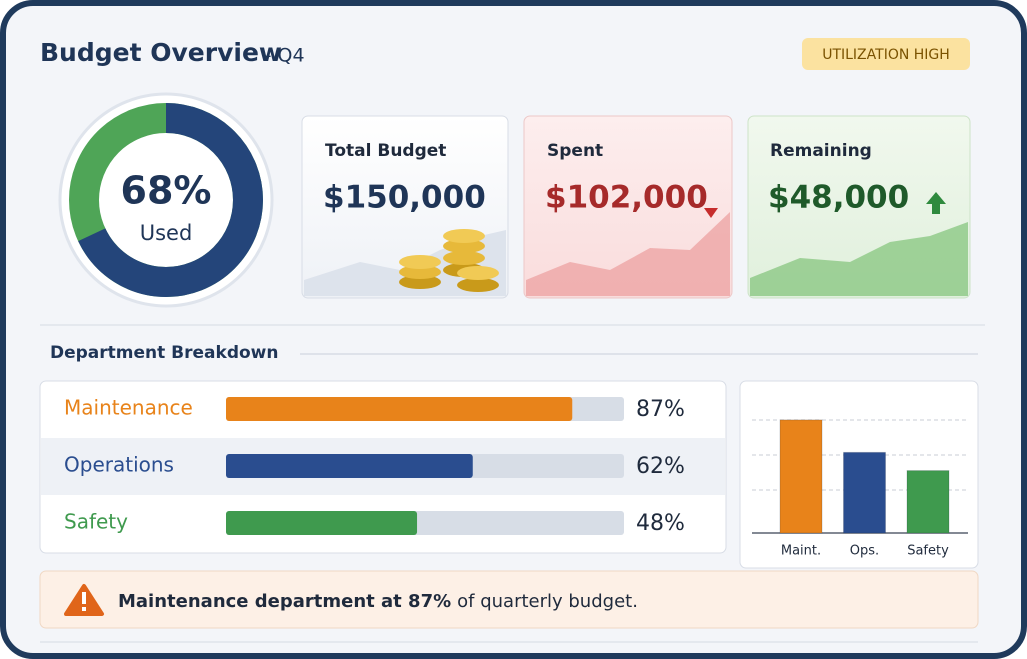 The height and width of the screenshot is (659, 1027). What do you see at coordinates (161, 52) in the screenshot?
I see `title: Budget Overview` at bounding box center [161, 52].